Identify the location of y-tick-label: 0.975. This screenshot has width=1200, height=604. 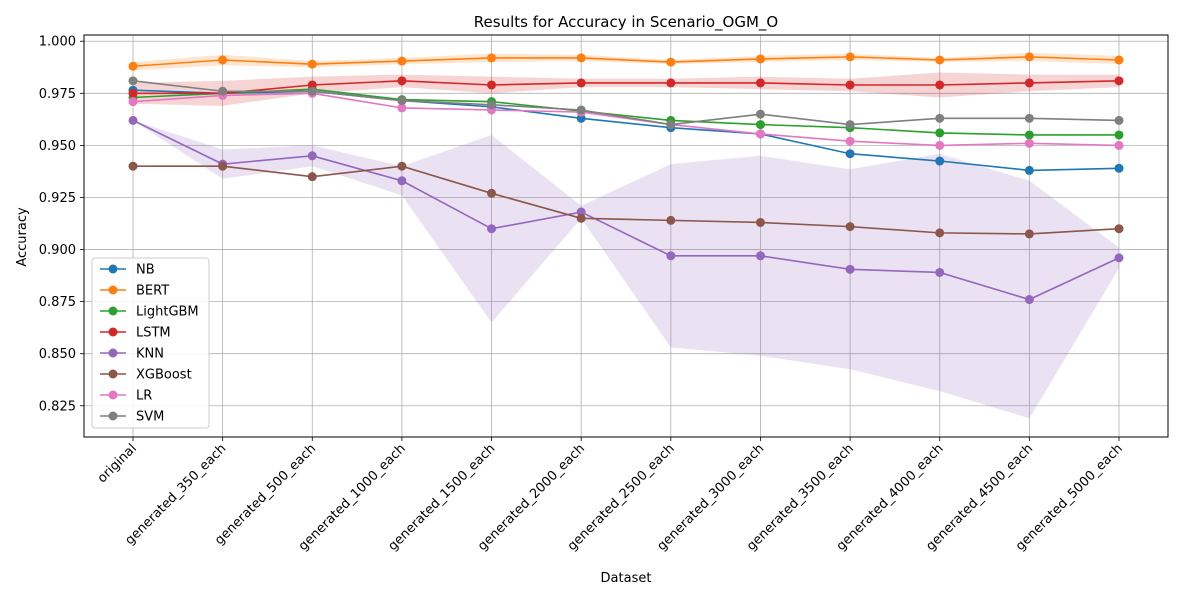
(57, 94).